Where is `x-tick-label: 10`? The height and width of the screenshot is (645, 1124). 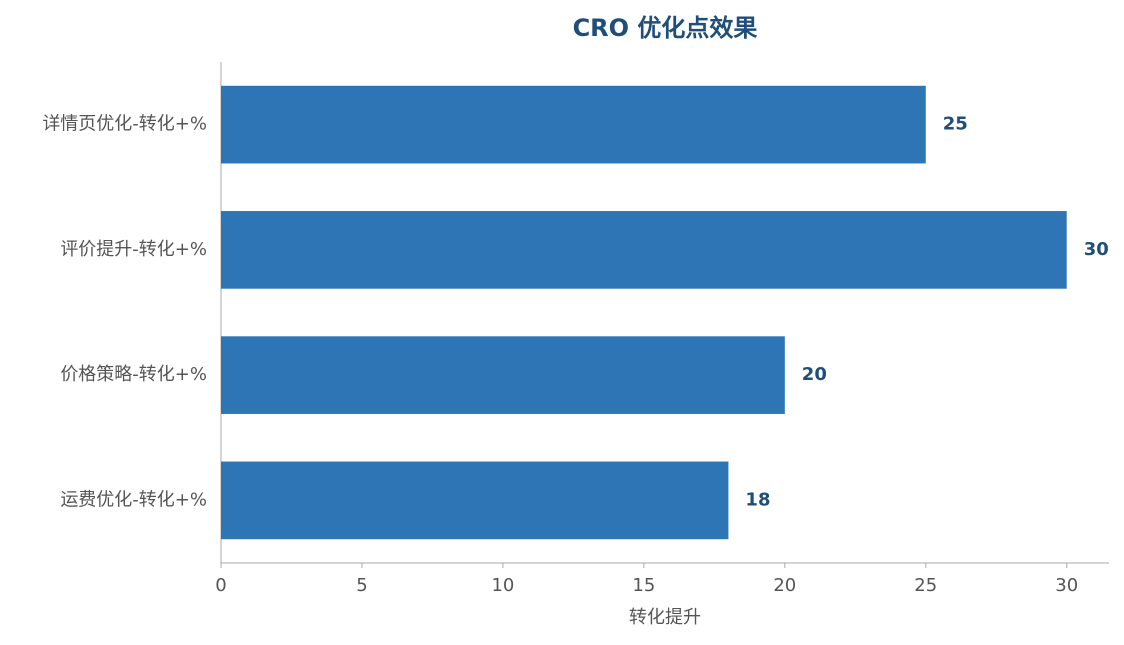 x-tick-label: 10 is located at coordinates (502, 585).